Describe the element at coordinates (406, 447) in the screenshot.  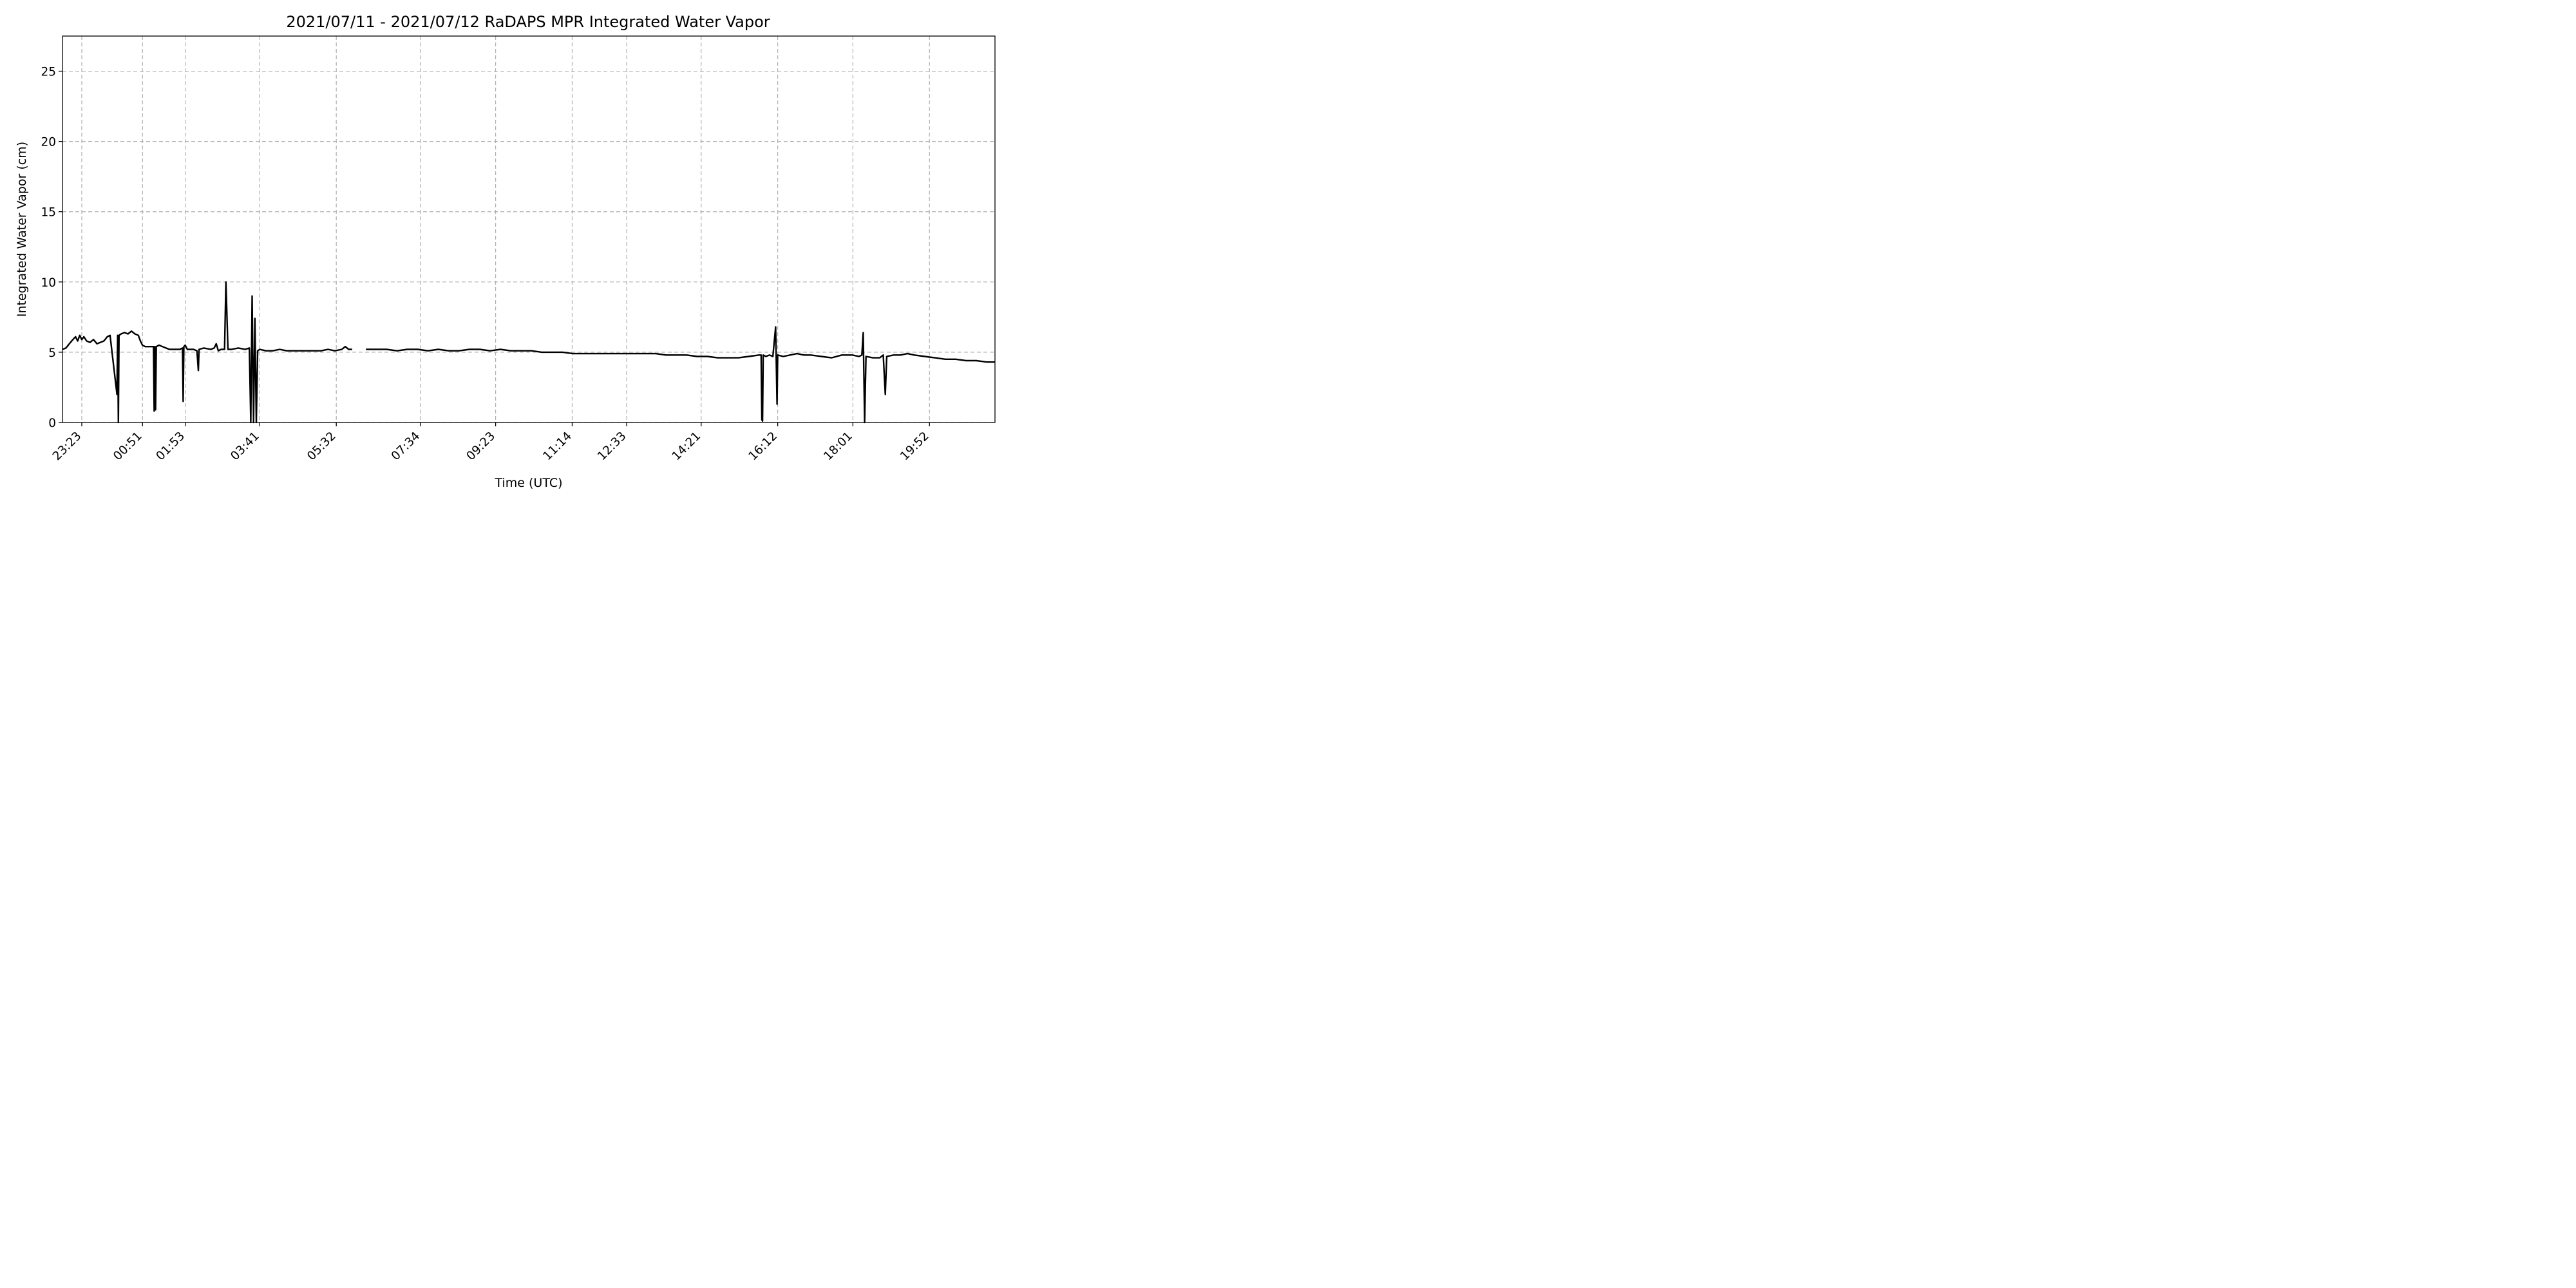
I see `x-tick-label: 07:34` at that location.